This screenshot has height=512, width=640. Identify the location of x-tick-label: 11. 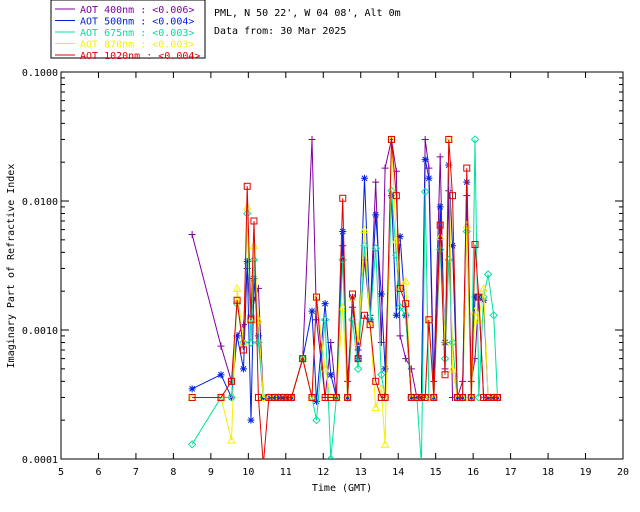
(286, 472).